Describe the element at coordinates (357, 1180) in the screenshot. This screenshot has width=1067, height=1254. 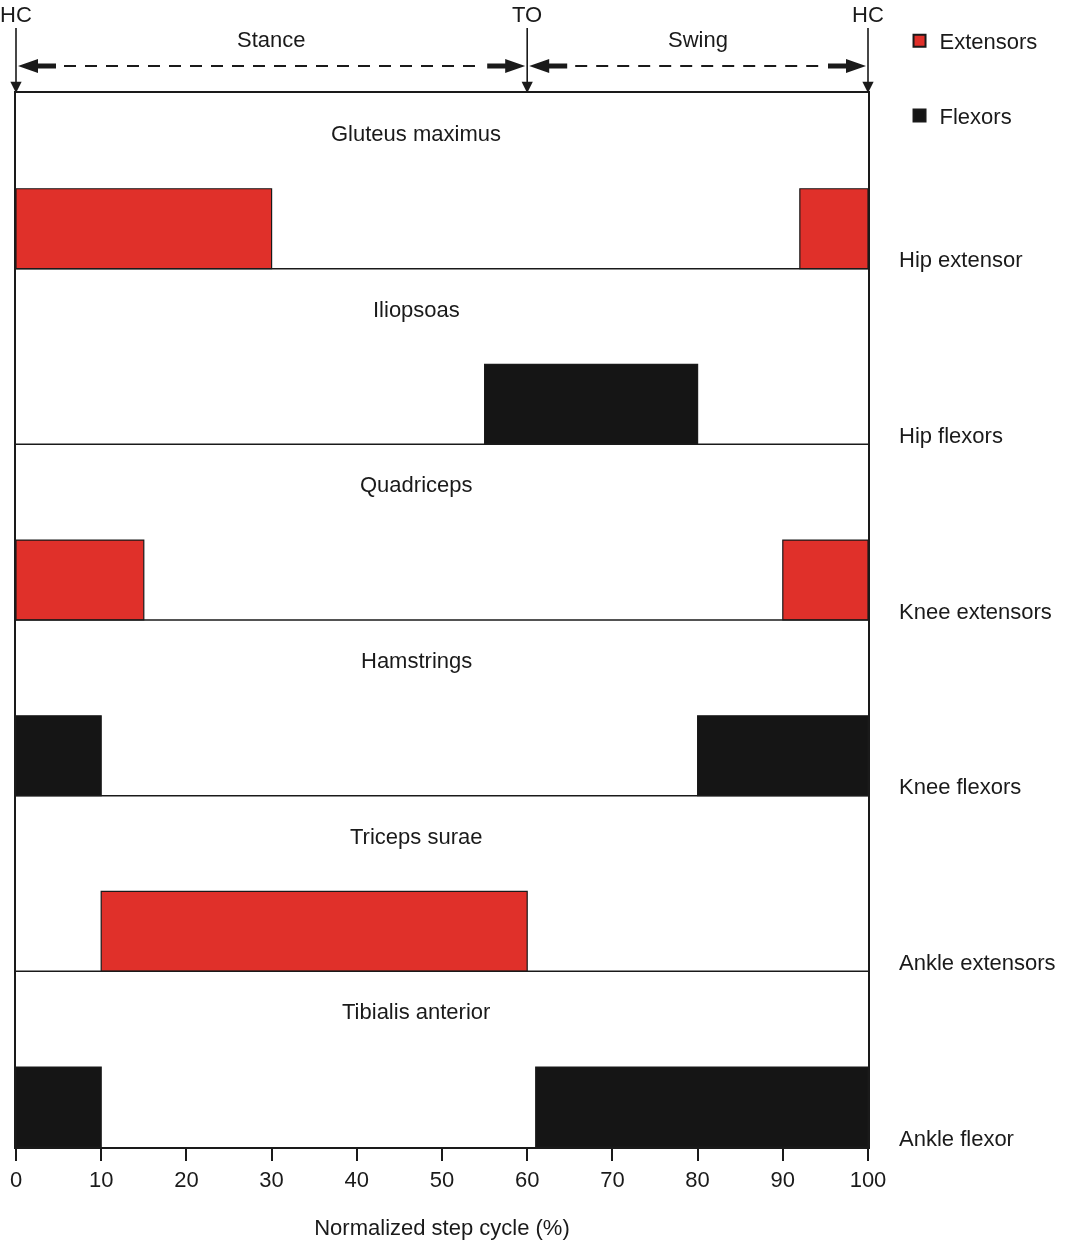
I see `x-tick-label: 40` at that location.